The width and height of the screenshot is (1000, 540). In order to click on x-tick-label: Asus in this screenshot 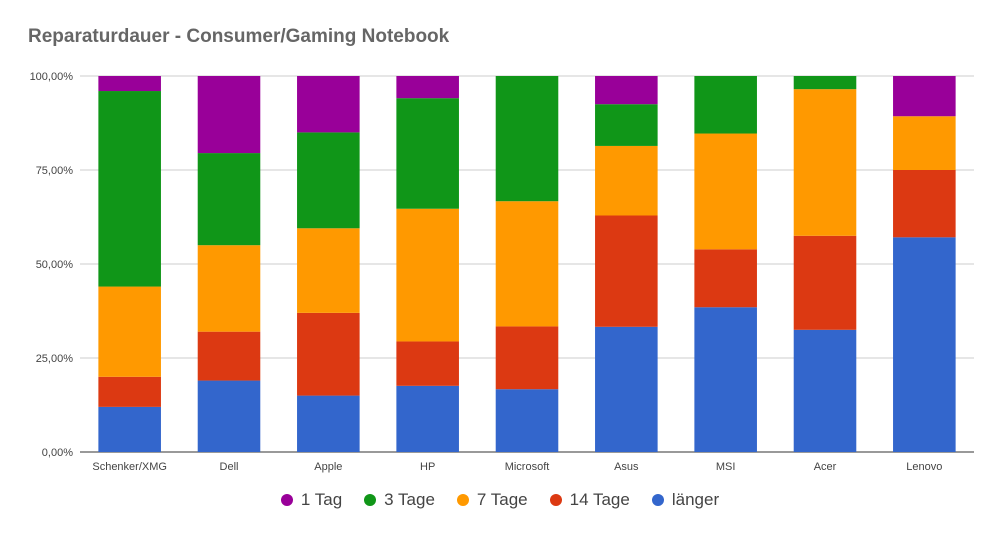, I will do `click(626, 467)`.